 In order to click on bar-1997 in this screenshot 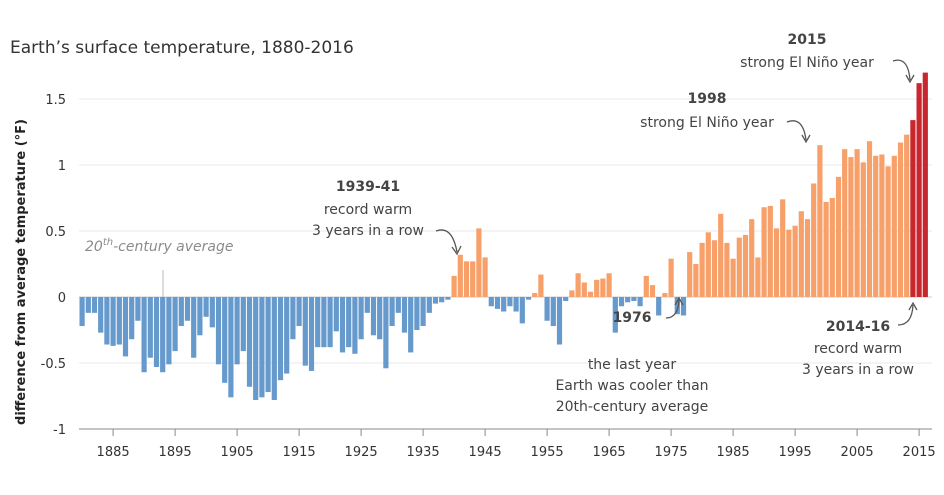, I will do `click(807, 258)`.